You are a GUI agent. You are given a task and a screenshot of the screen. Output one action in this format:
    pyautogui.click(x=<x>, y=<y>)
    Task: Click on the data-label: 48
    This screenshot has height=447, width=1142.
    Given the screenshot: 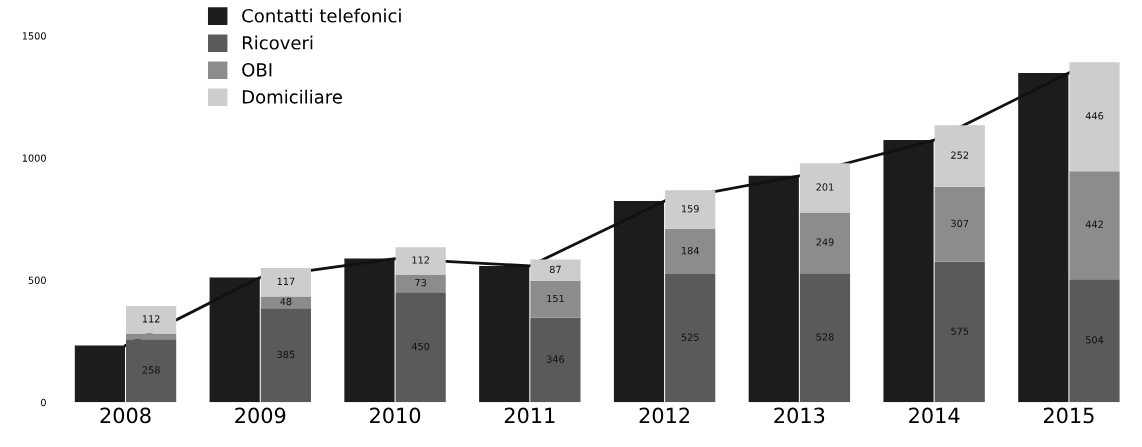 What is the action you would take?
    pyautogui.click(x=286, y=301)
    